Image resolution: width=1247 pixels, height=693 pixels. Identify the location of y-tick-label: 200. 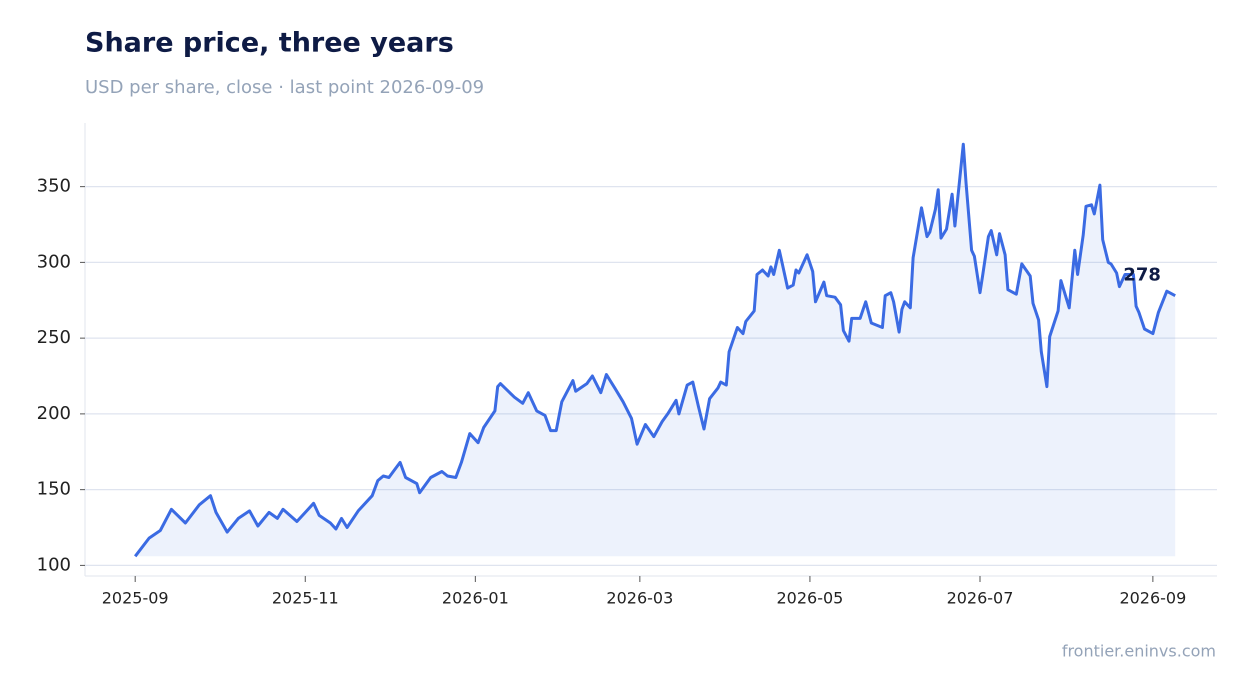
(54, 413).